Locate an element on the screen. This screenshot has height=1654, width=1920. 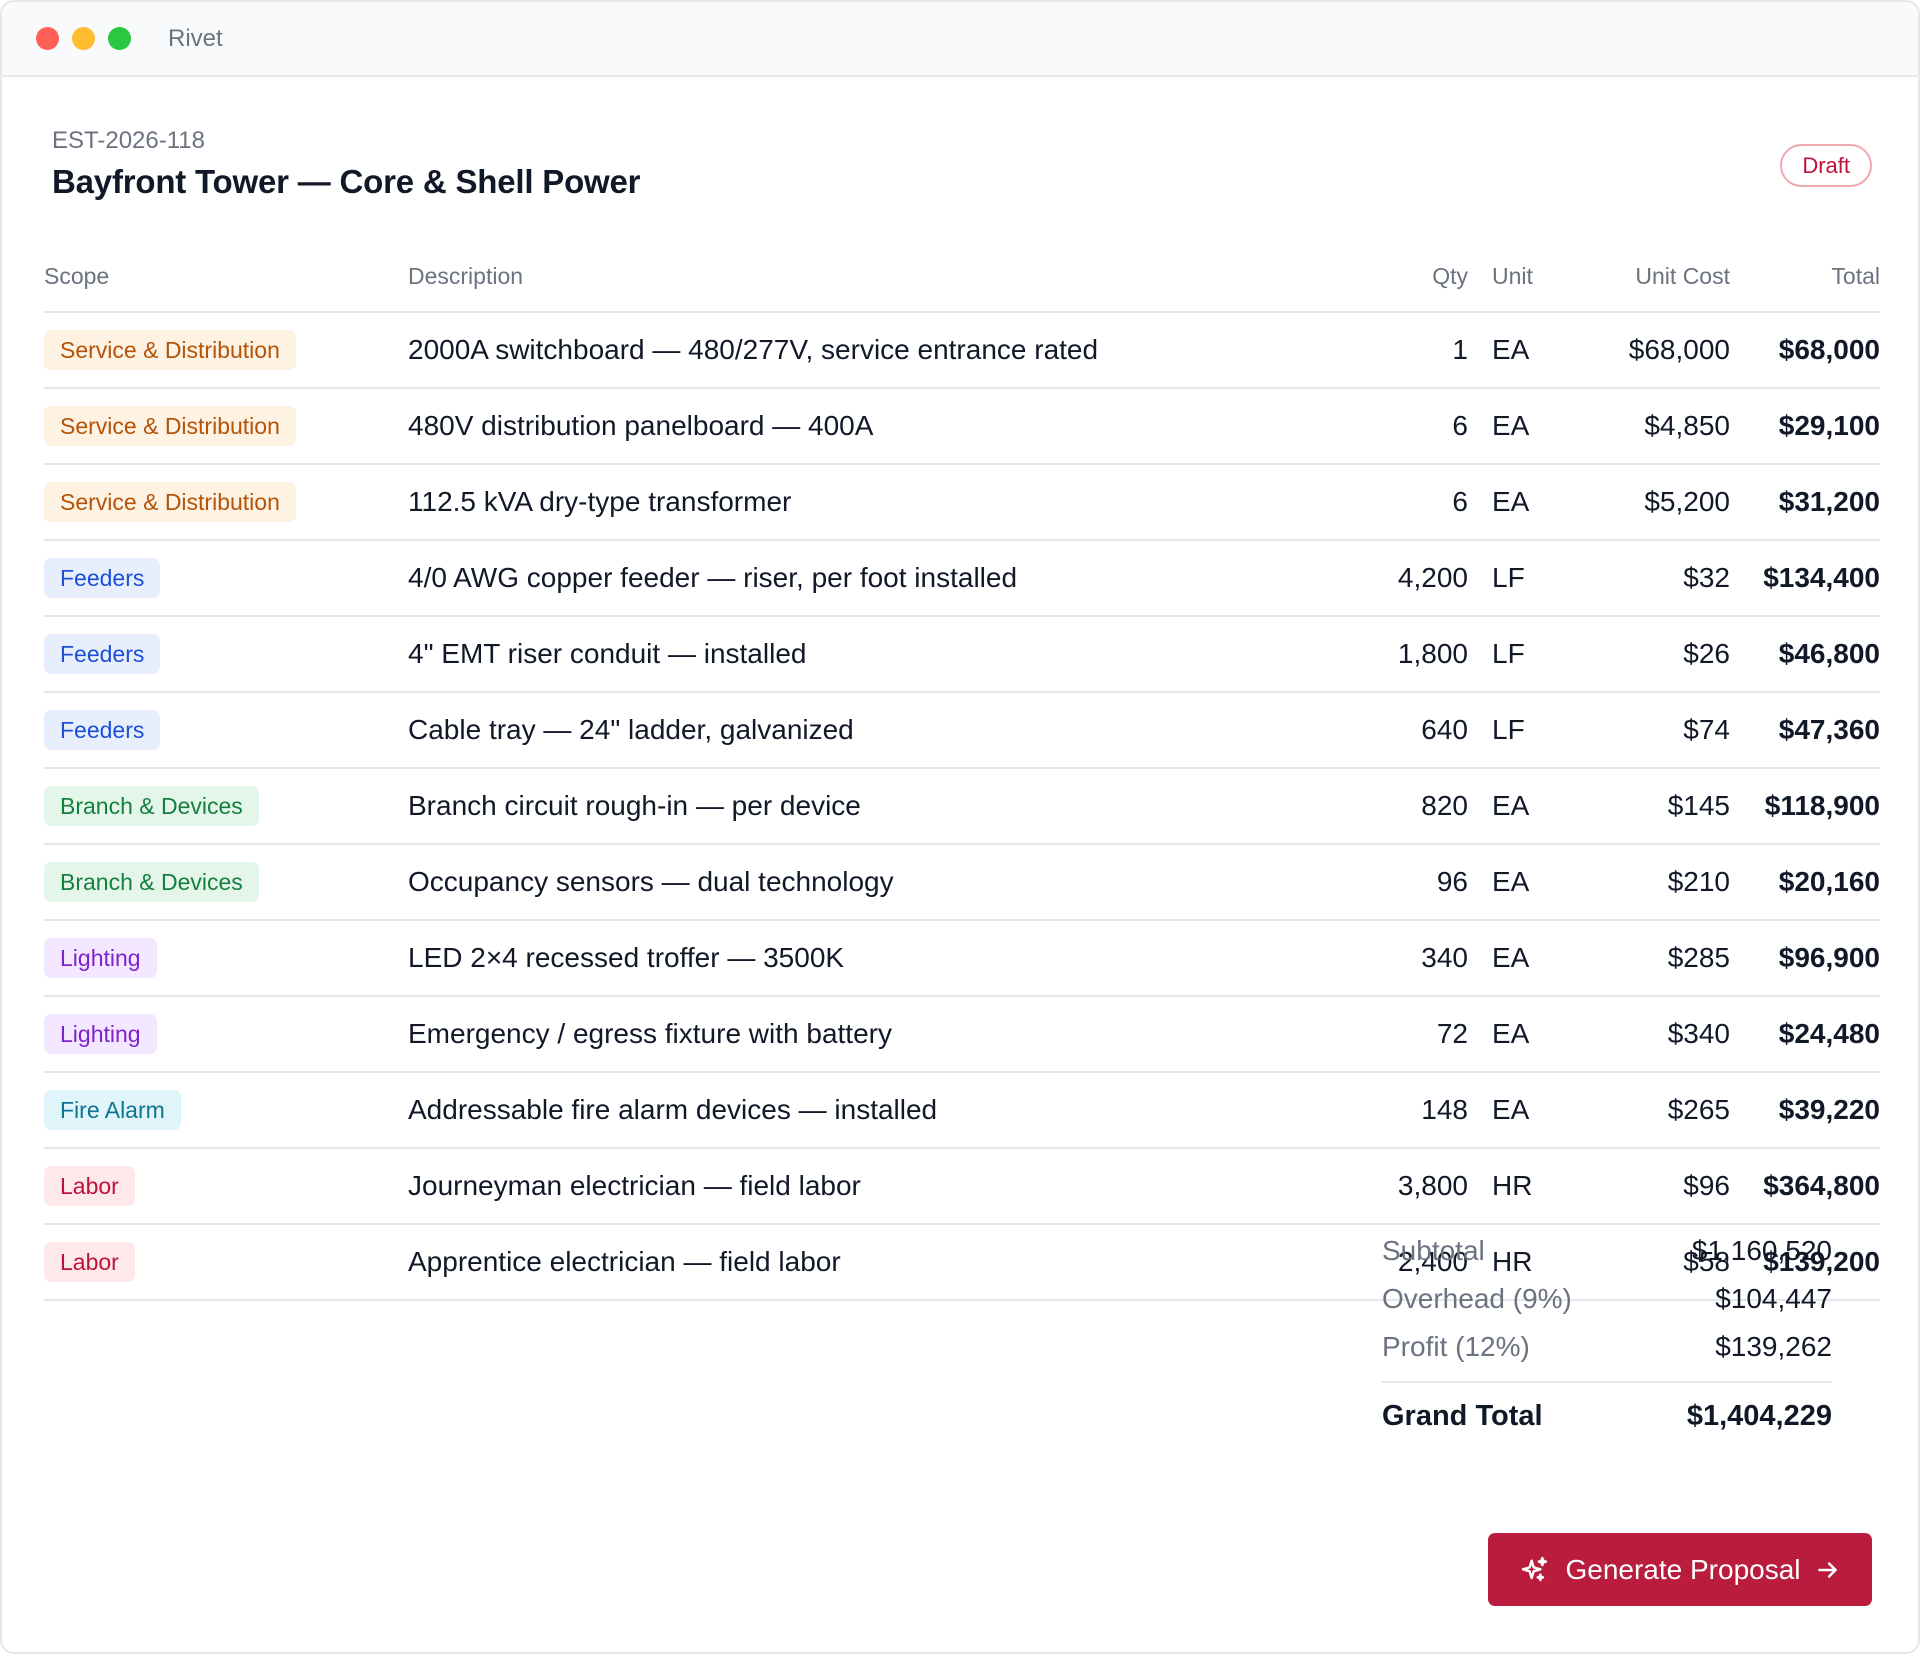
scope-tag: Fire Alarm is located at coordinates (112, 1110).